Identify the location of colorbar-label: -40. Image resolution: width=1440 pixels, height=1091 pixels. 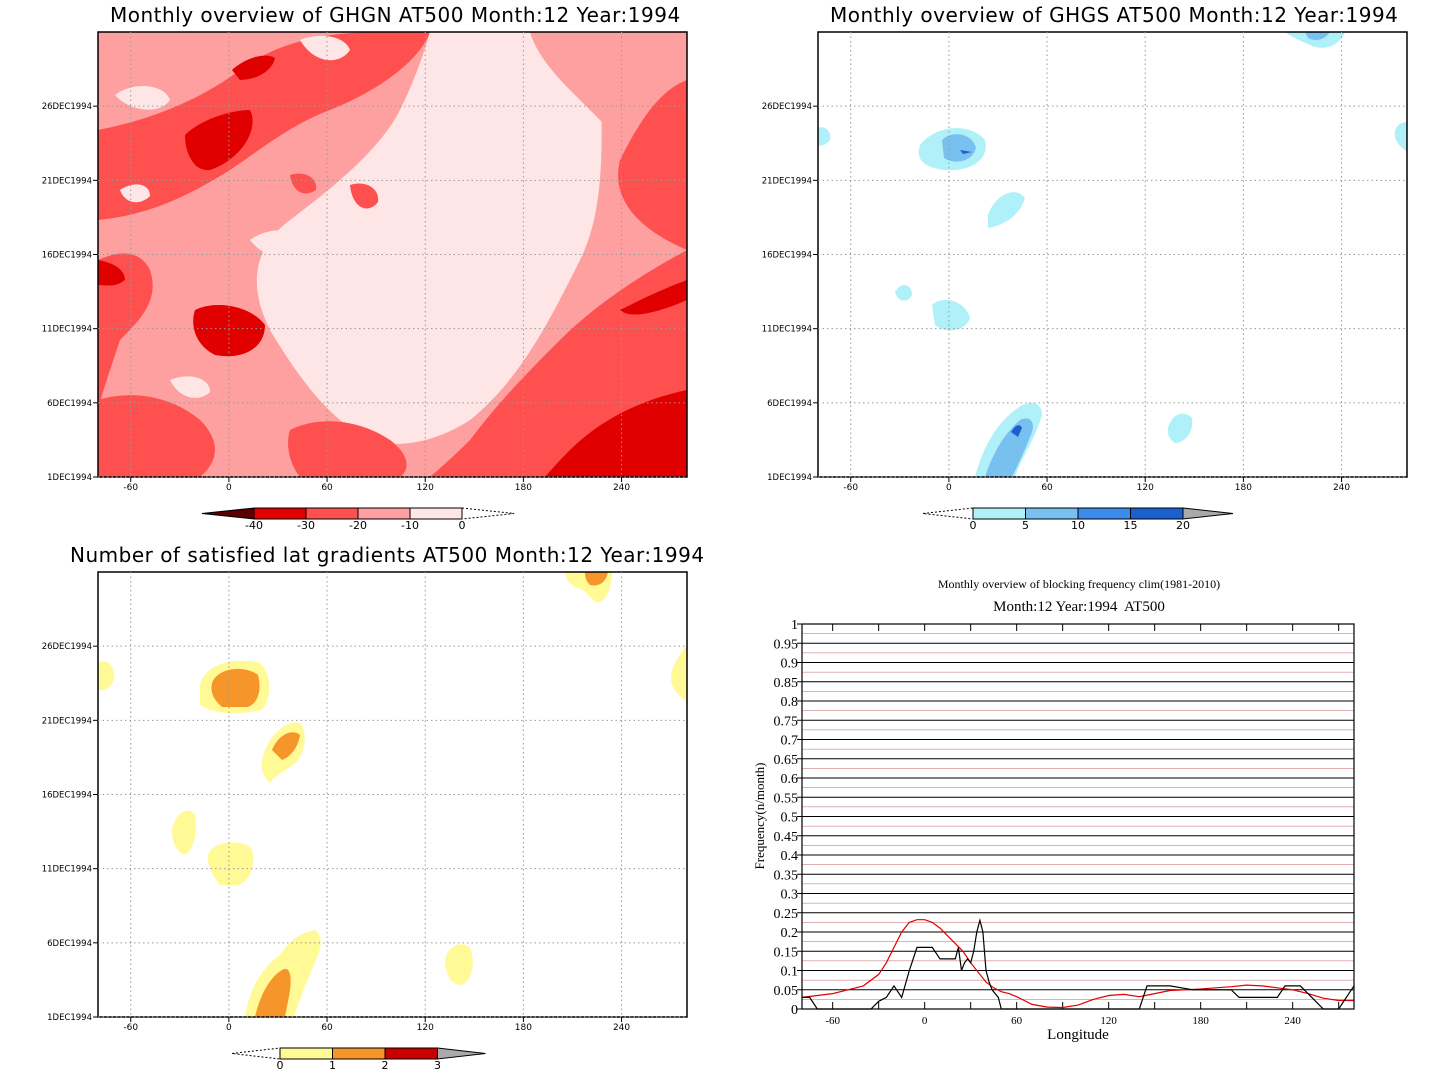
(254, 525).